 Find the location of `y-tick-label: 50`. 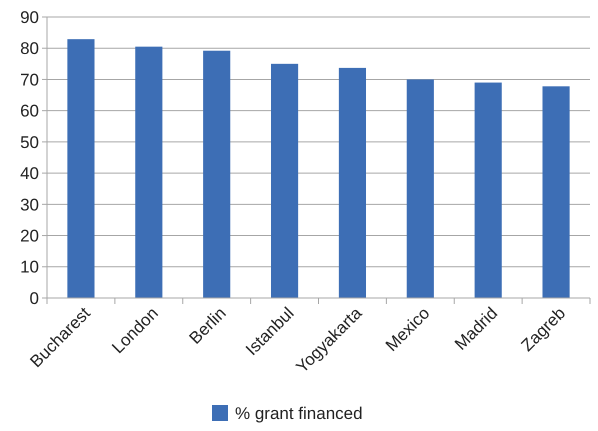

y-tick-label: 50 is located at coordinates (29, 142).